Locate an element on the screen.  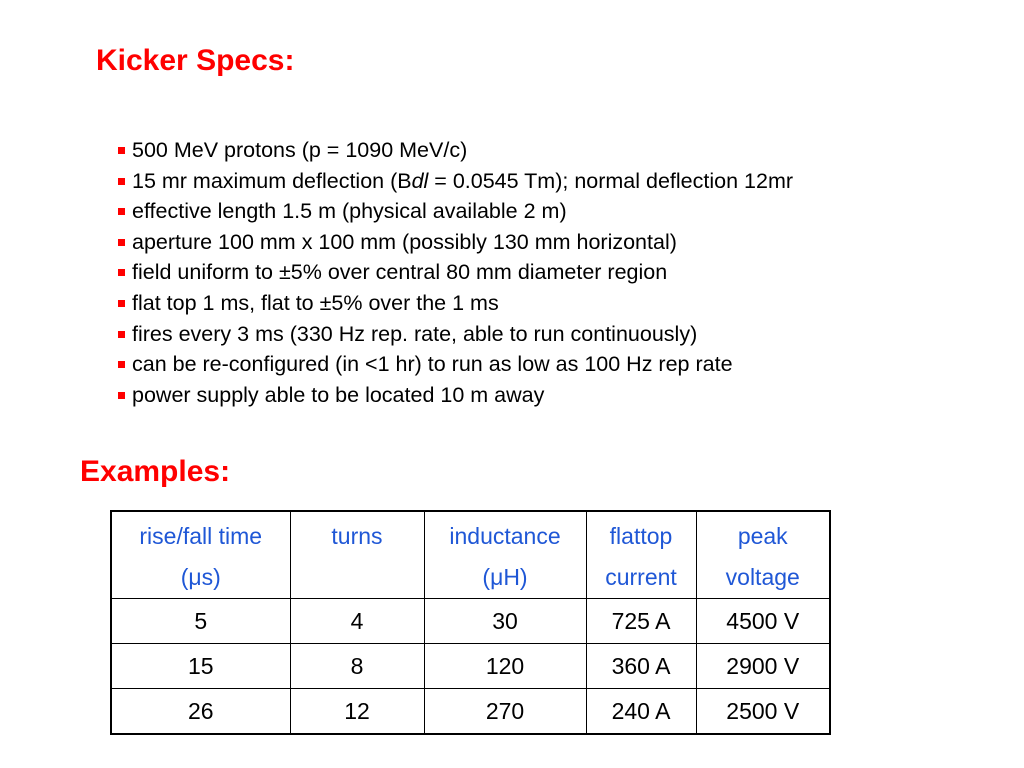
column-header-unit: (μs) is located at coordinates (200, 577).